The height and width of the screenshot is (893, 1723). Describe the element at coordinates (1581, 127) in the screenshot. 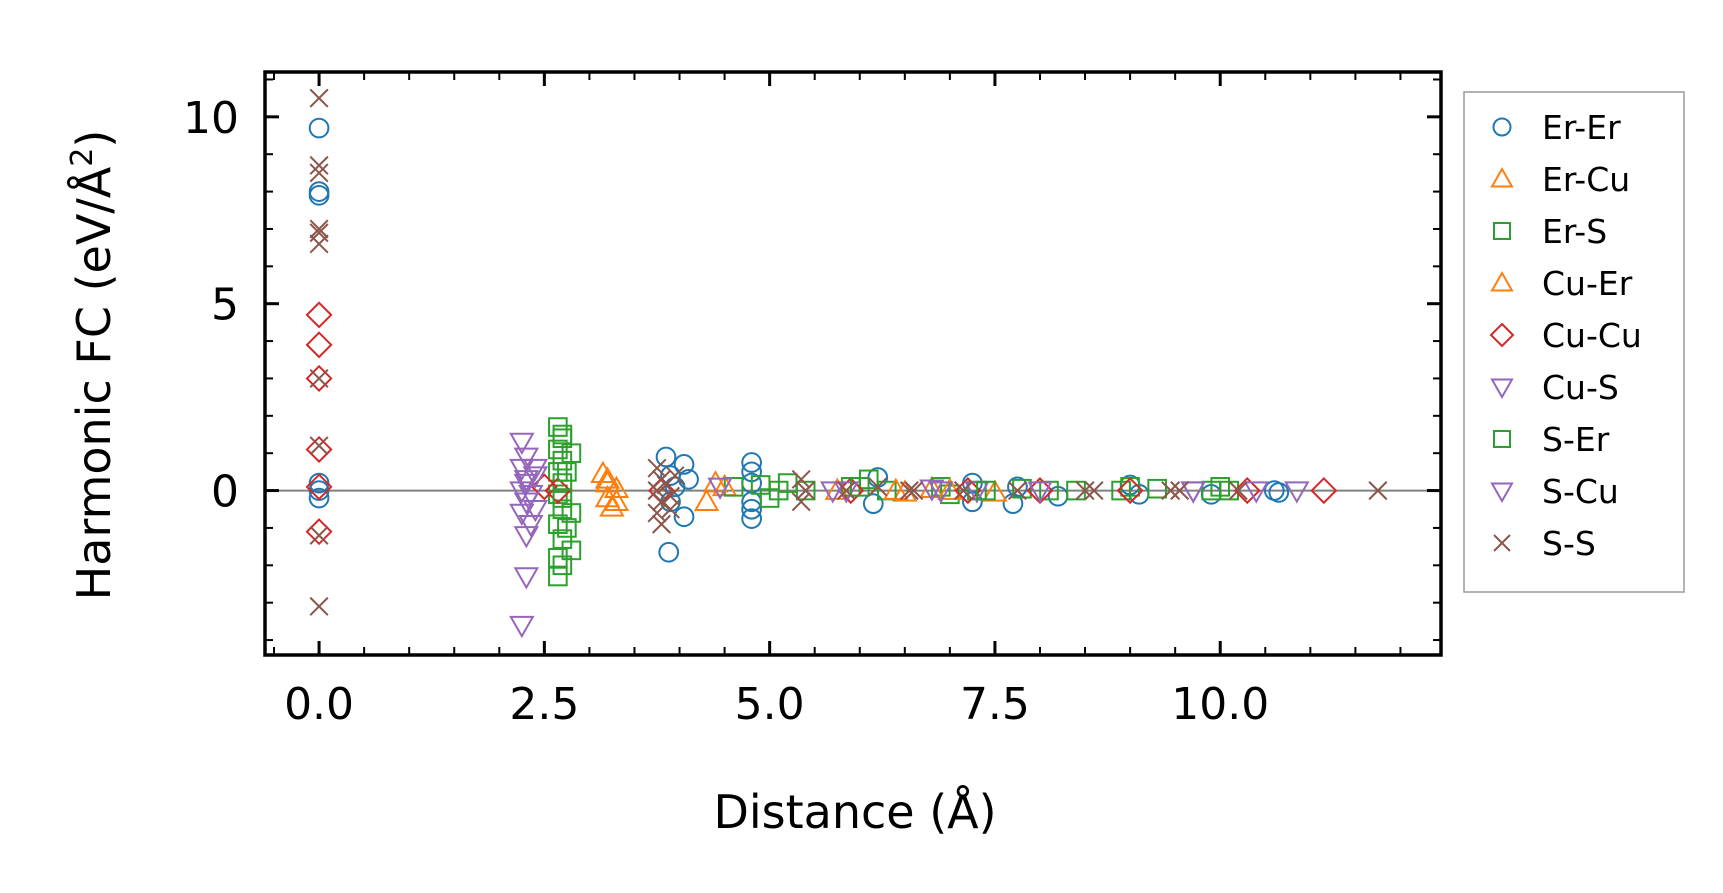

I see `legend-label-er-er: Er-Er` at that location.